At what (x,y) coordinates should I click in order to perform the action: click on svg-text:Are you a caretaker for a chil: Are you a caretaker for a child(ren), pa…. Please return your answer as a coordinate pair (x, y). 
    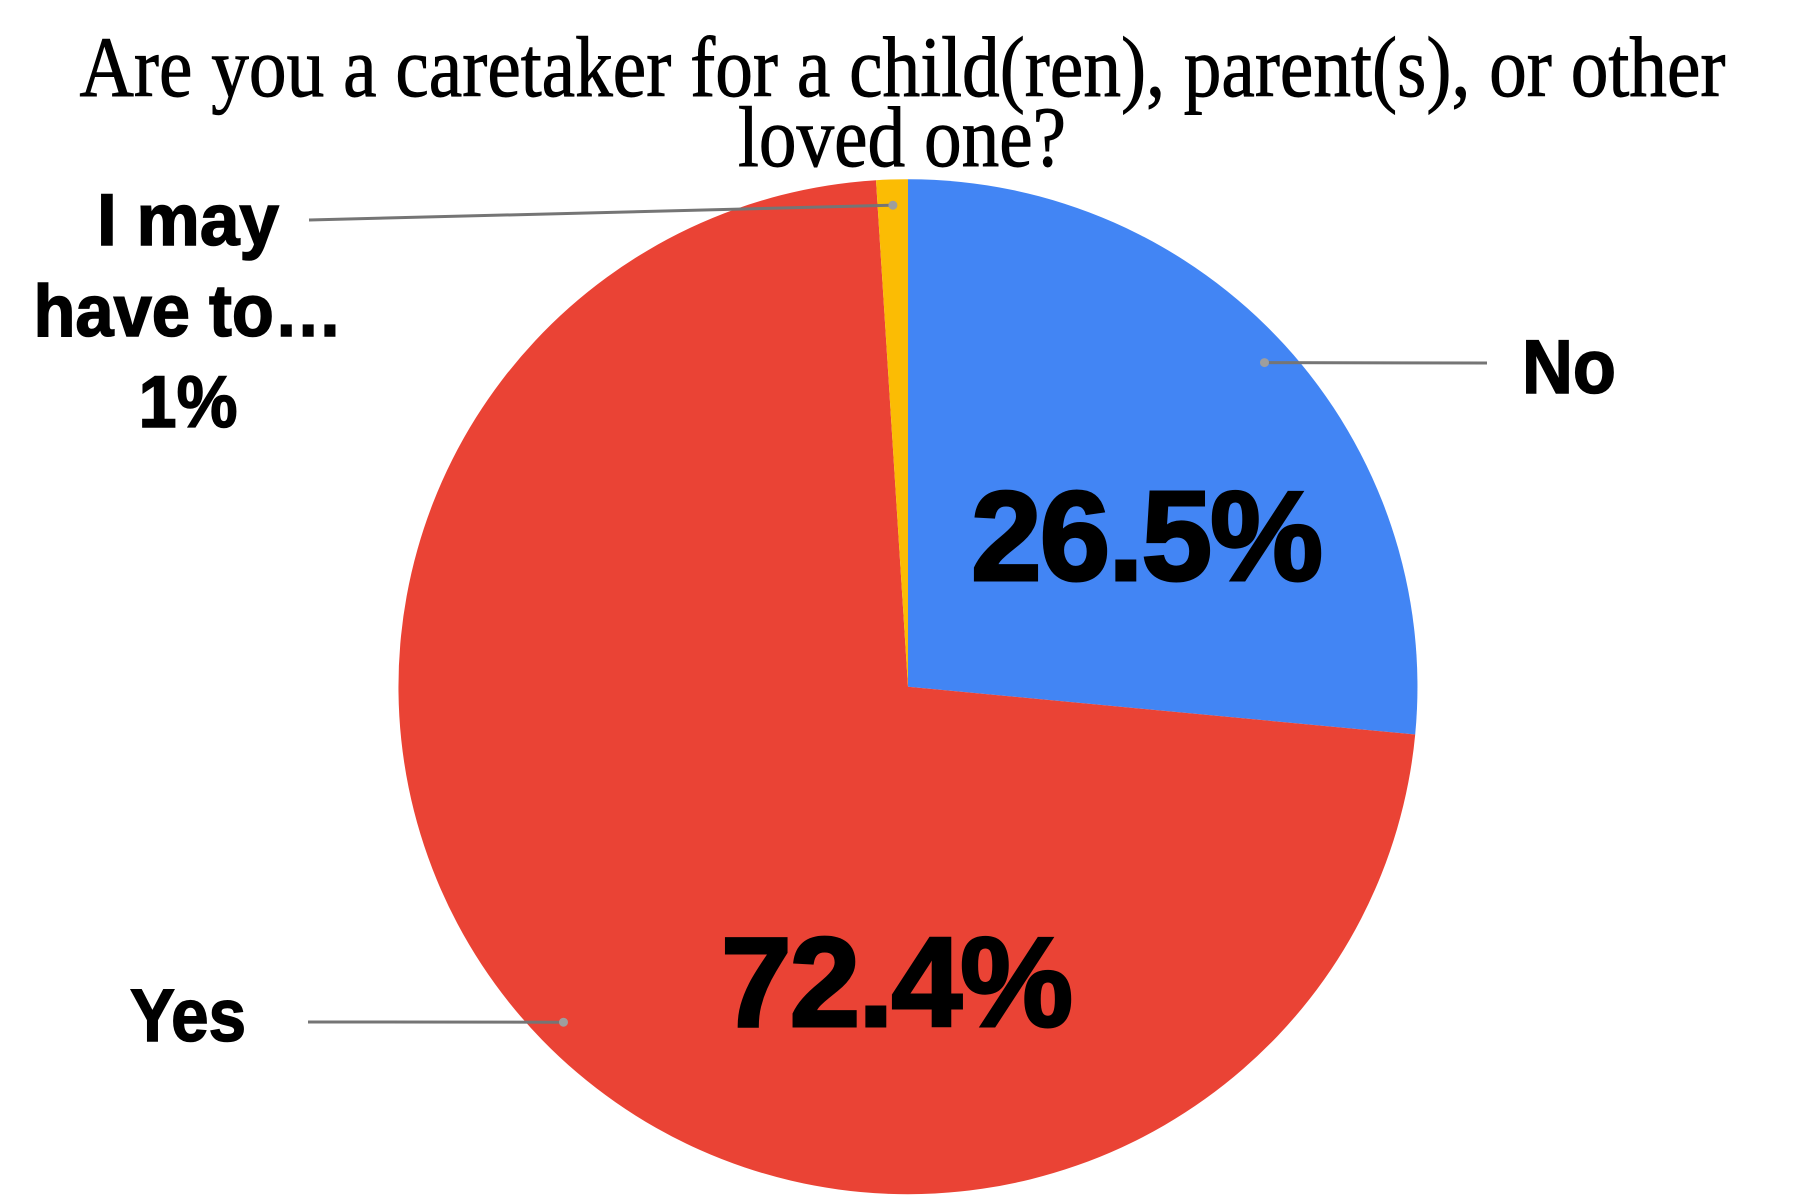
    Looking at the image, I should click on (903, 67).